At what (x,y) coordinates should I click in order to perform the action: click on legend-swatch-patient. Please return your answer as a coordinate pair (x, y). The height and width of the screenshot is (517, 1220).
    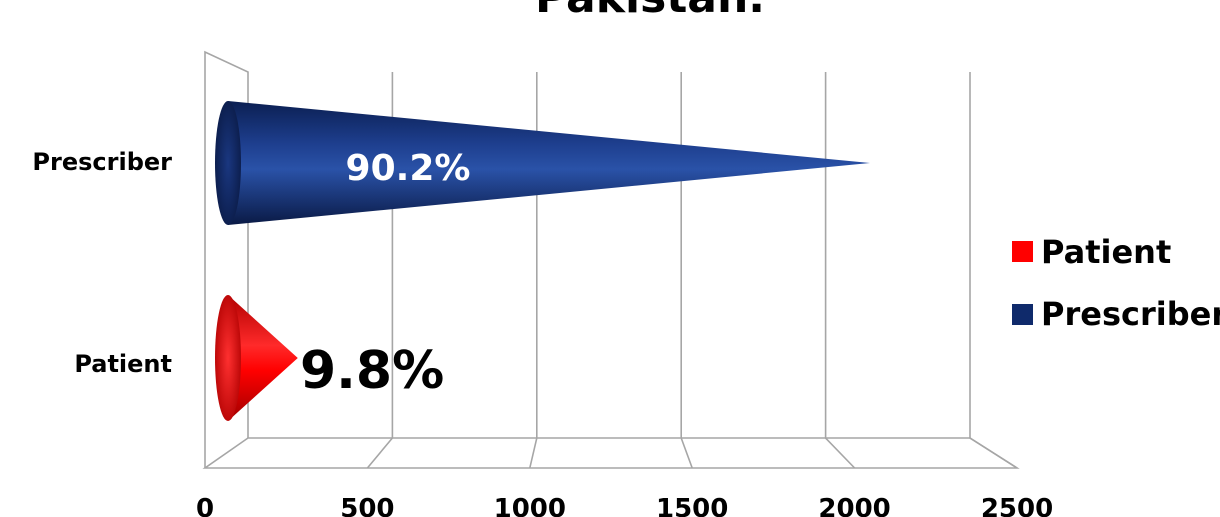
    Looking at the image, I should click on (1022, 251).